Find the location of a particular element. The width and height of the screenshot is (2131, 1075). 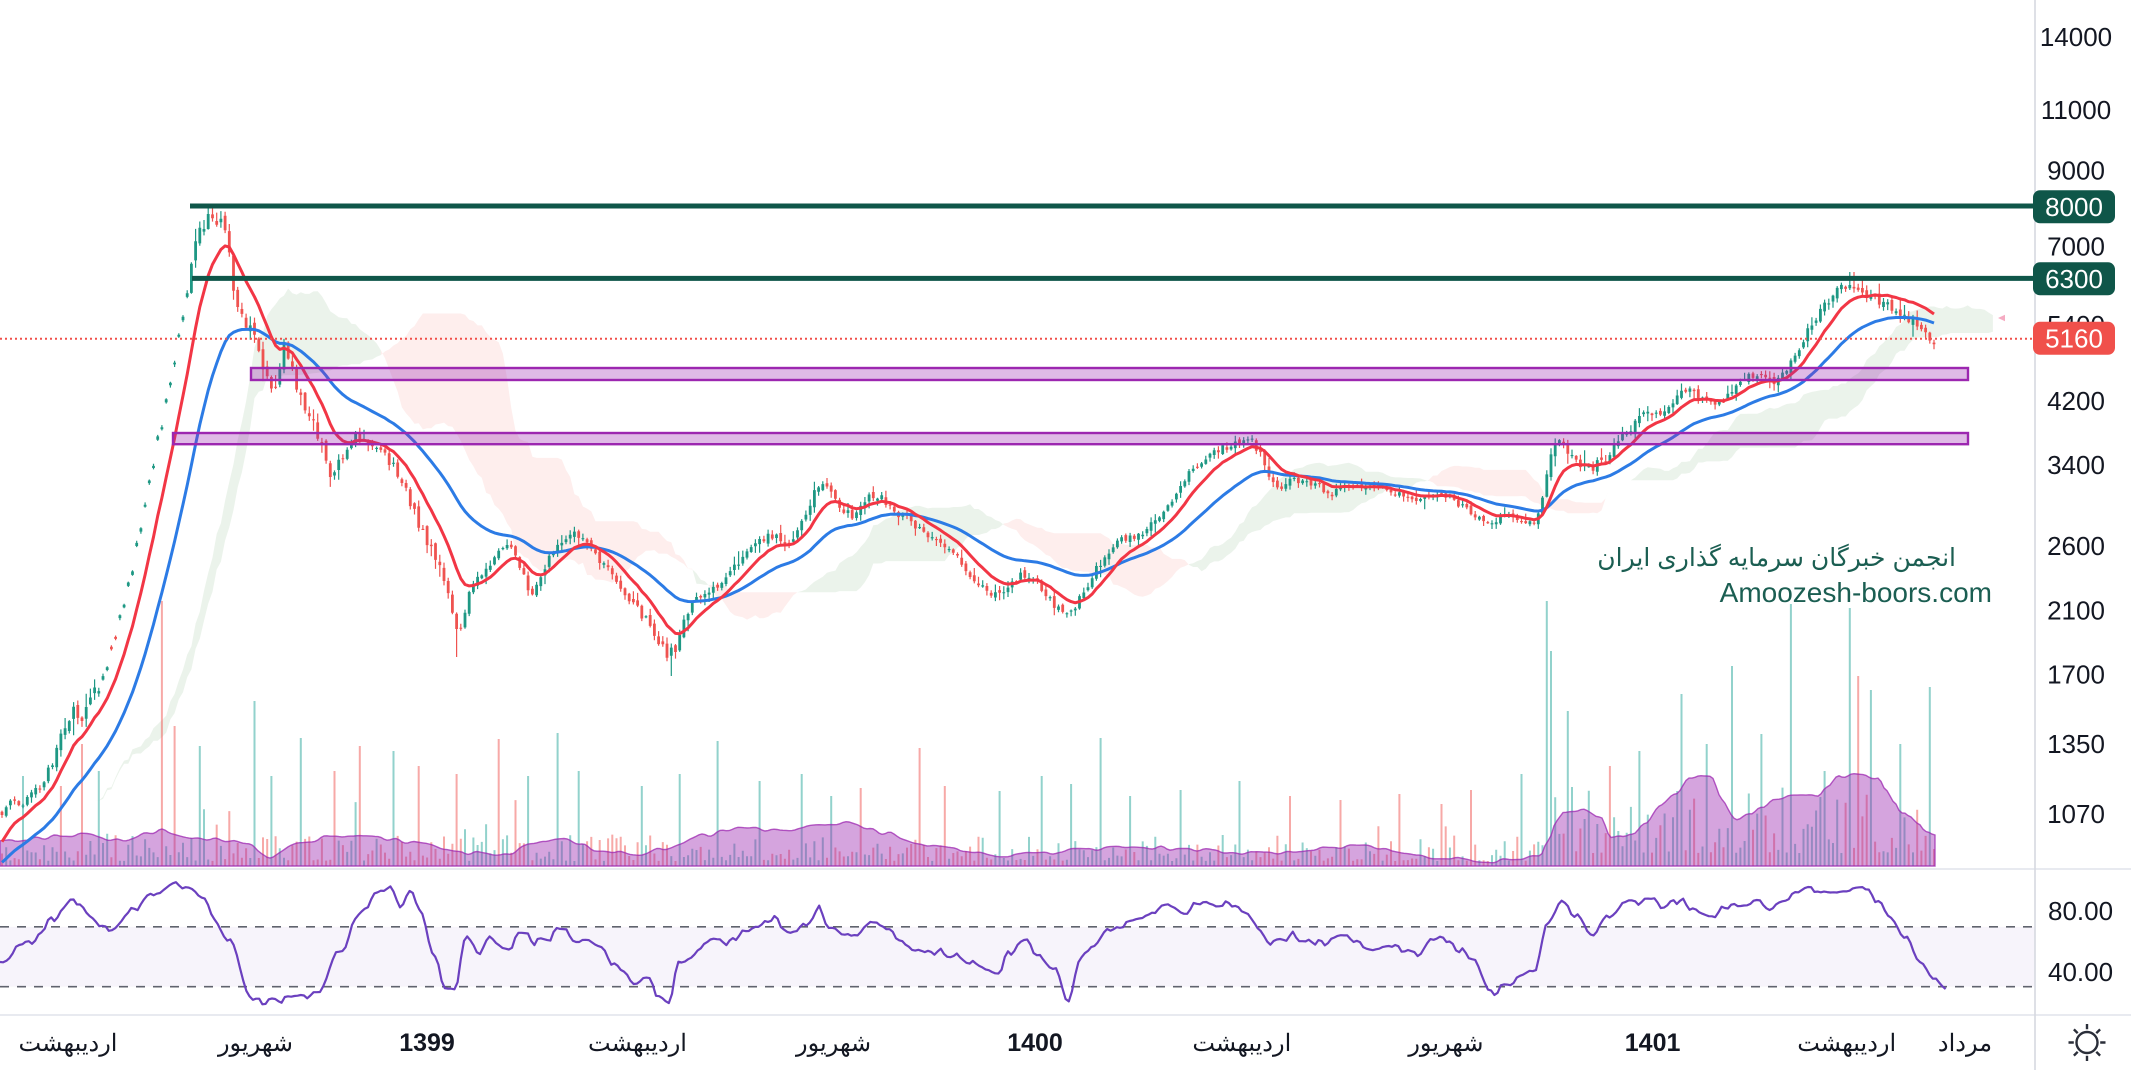

svg-text: 8000 is located at coordinates (2074, 207).